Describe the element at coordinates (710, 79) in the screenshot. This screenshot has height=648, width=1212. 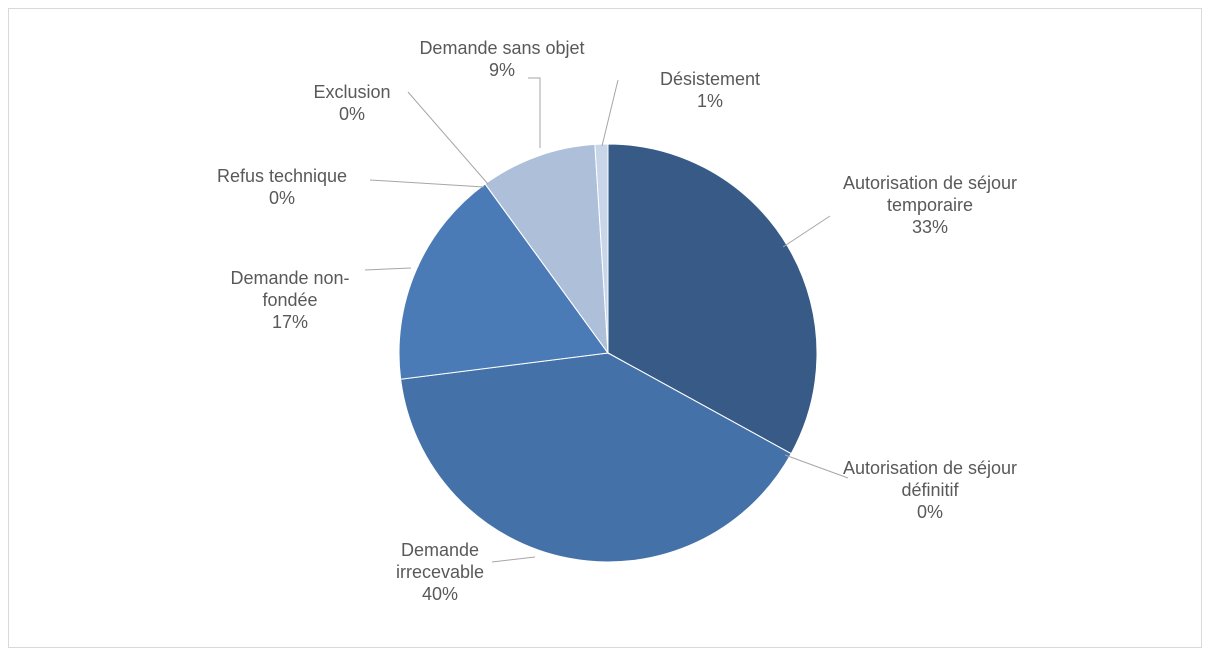
I see `category-label: Désistement` at that location.